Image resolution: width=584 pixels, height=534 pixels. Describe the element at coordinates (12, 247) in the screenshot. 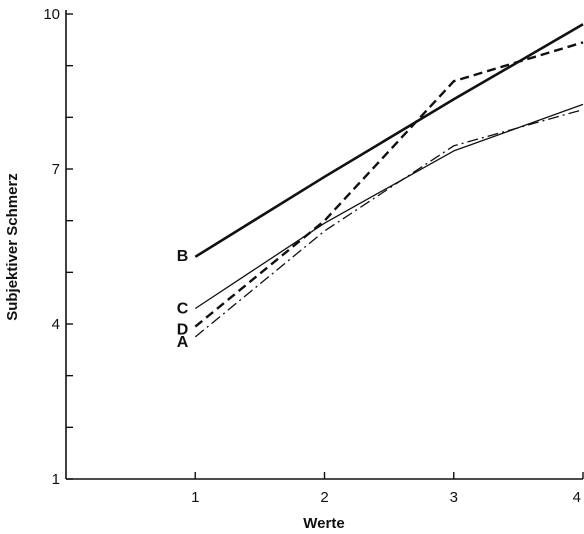

I see `y-axis-title: Subjektiver Schmerz` at that location.